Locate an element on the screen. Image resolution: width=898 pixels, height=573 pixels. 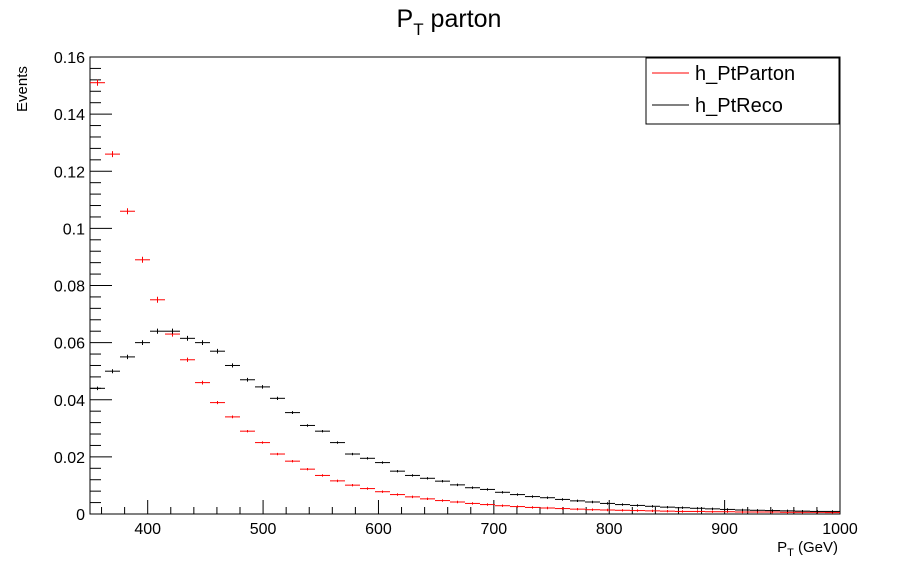
y-tick-label: 0 is located at coordinates (80, 515).